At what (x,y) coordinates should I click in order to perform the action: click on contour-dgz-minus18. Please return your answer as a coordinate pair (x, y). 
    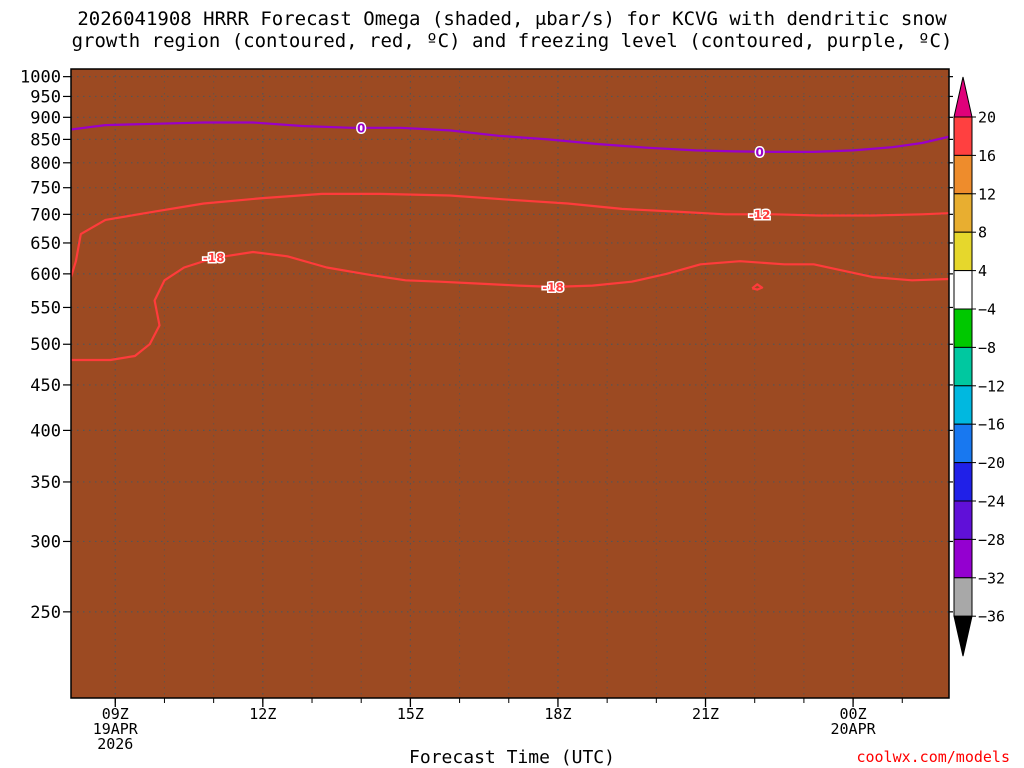
    Looking at the image, I should click on (510, 306).